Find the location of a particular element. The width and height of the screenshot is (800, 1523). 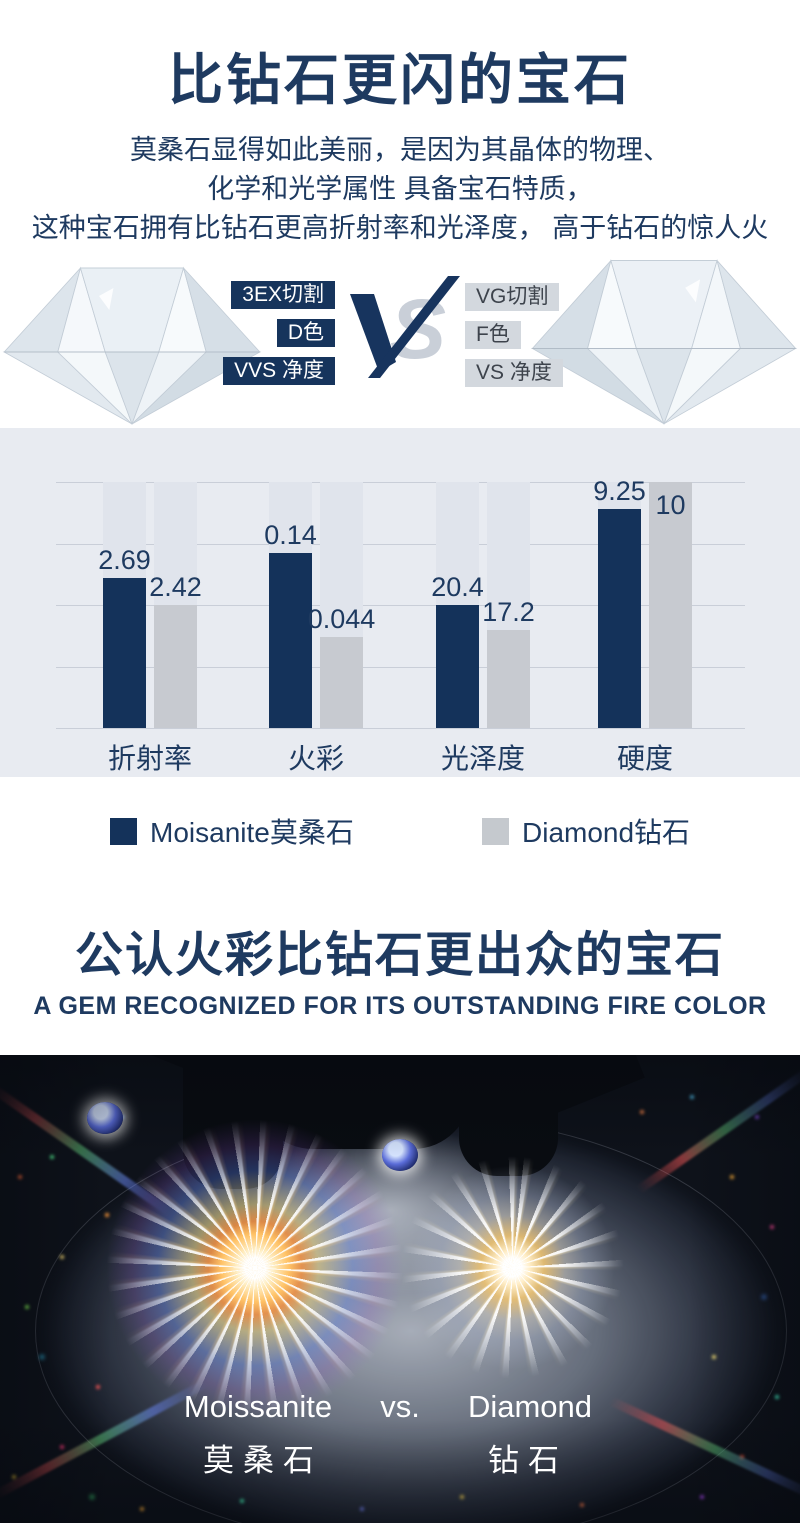

legend-label: Diamond钻石 is located at coordinates (606, 832).